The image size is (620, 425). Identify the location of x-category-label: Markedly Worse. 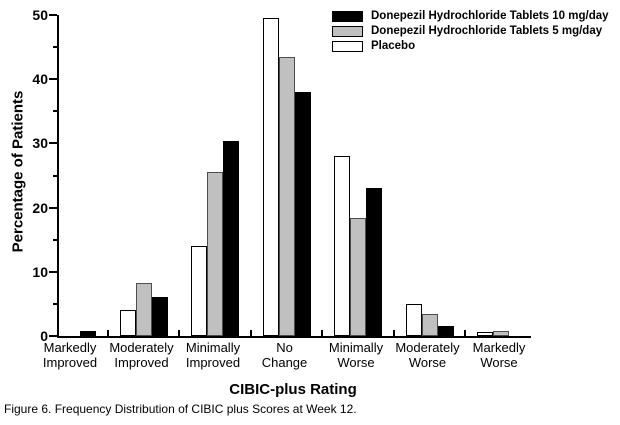
(499, 355).